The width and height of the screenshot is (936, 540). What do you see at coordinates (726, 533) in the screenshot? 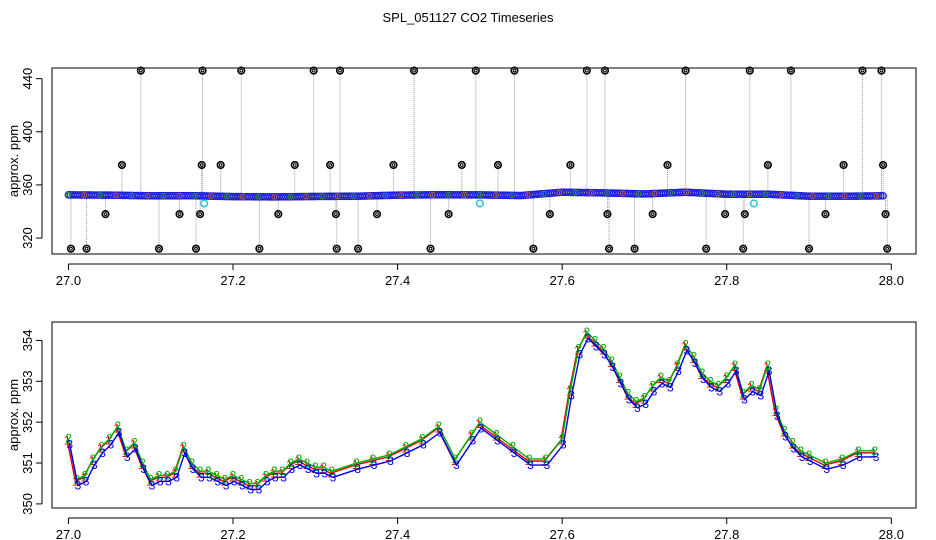
I see `x-tick-label: 27.8` at bounding box center [726, 533].